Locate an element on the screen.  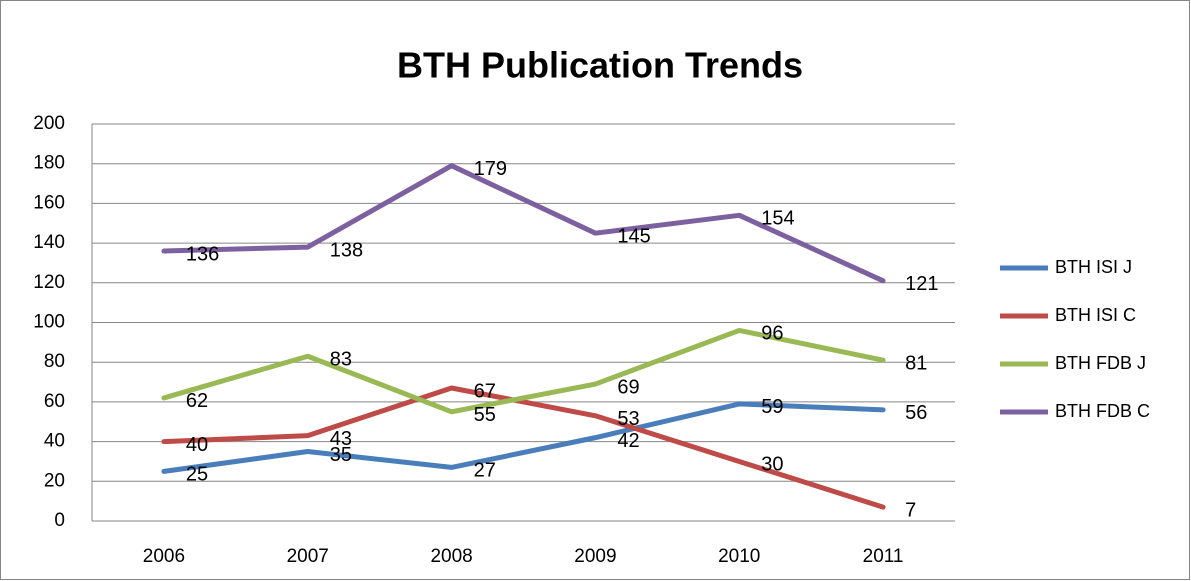
legend-label: BTH ISI C is located at coordinates (1095, 315).